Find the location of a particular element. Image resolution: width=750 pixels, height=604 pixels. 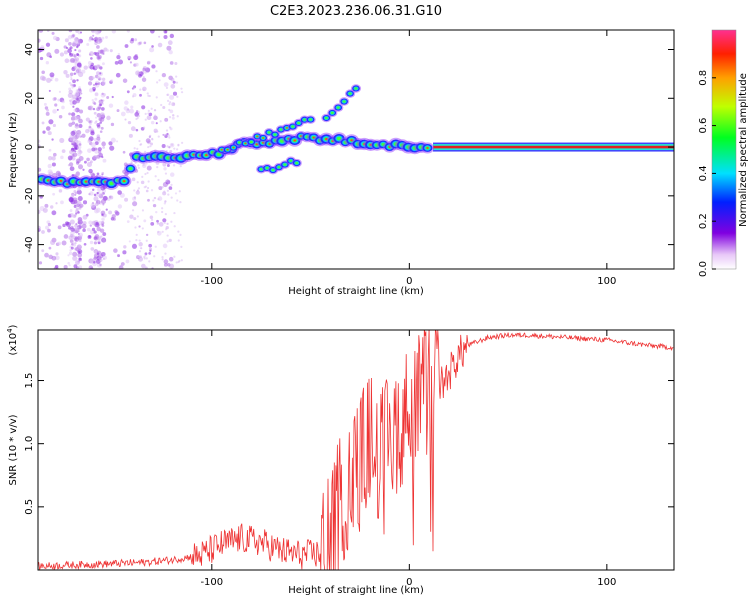

colorbar-ticks: 0.0 0.2 0.4 0.6 0.8 is located at coordinates (707, 173).